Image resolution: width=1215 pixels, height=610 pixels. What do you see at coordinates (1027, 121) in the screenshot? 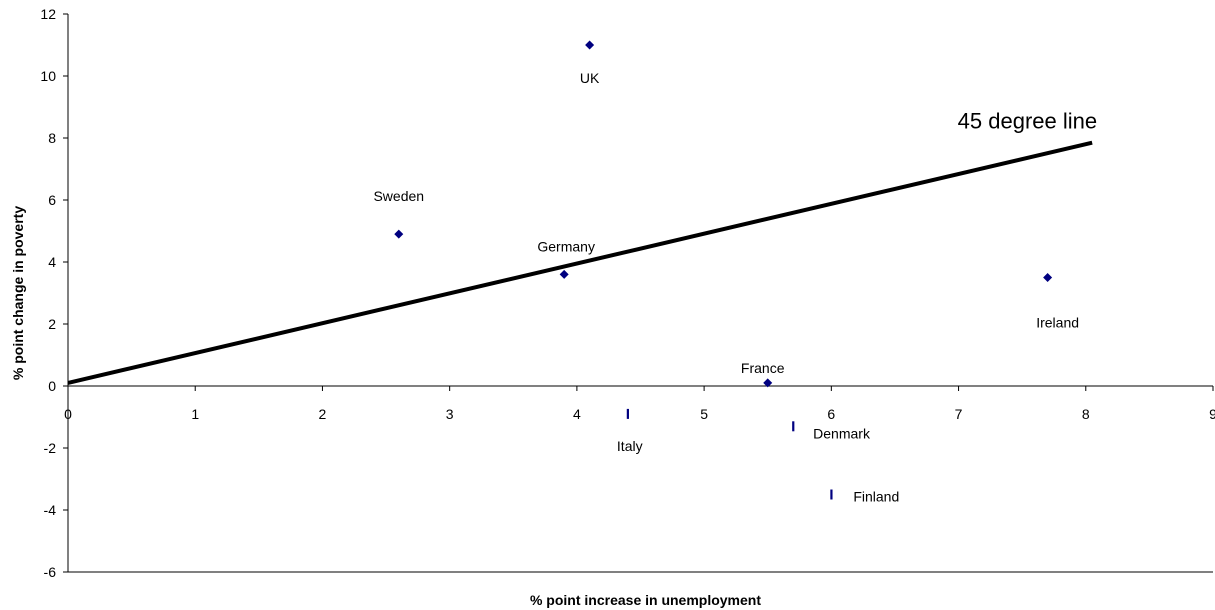
I see `reference-line-label: 45 degree line` at bounding box center [1027, 121].